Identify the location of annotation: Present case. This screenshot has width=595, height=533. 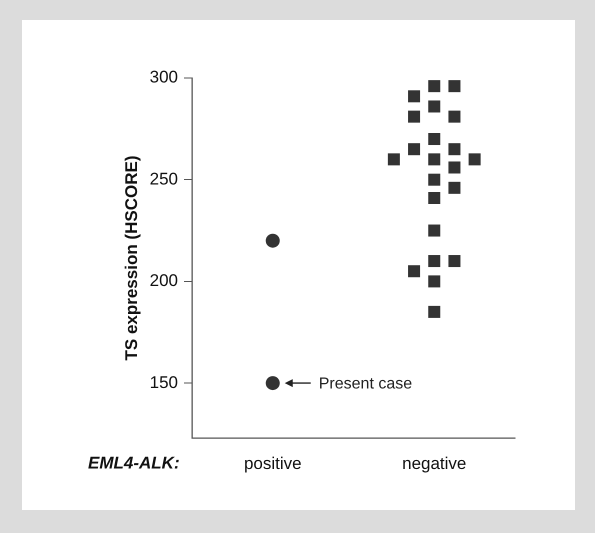
(365, 383).